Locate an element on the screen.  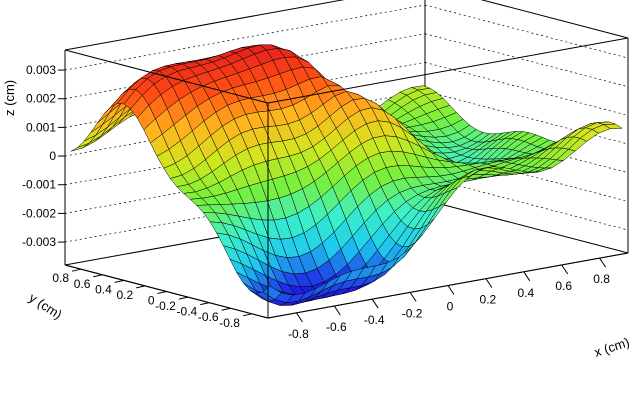
y-tick-label: 0.4 is located at coordinates (103, 289).